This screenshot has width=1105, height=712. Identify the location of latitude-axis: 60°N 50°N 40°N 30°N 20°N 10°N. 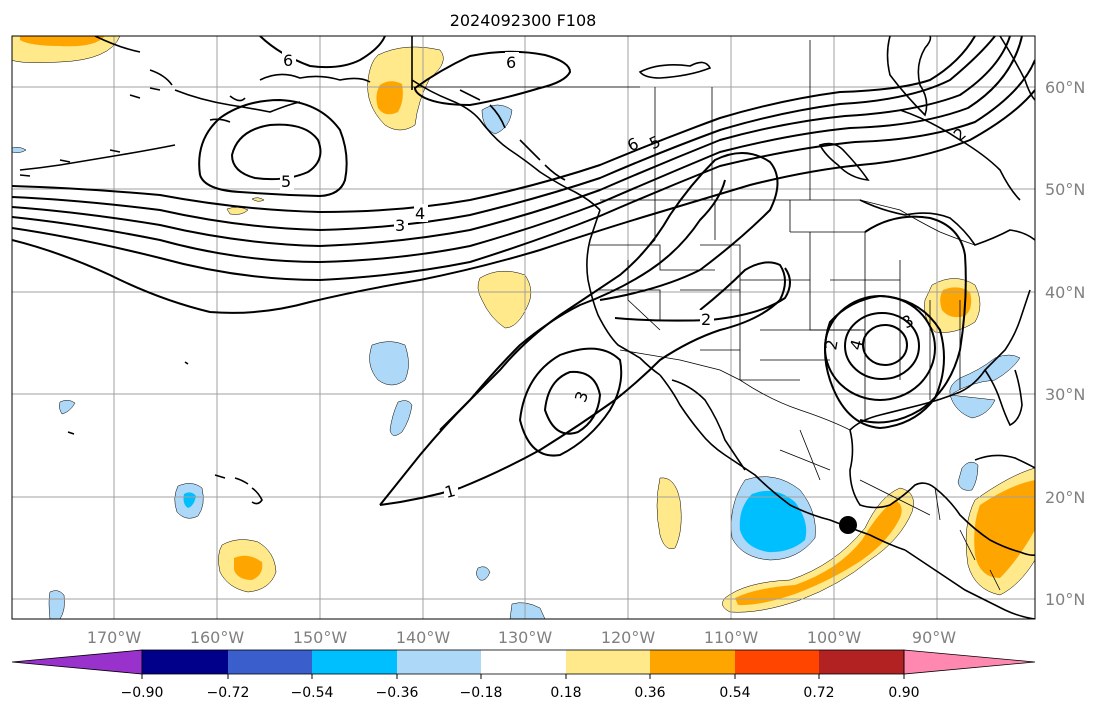
(1065, 343).